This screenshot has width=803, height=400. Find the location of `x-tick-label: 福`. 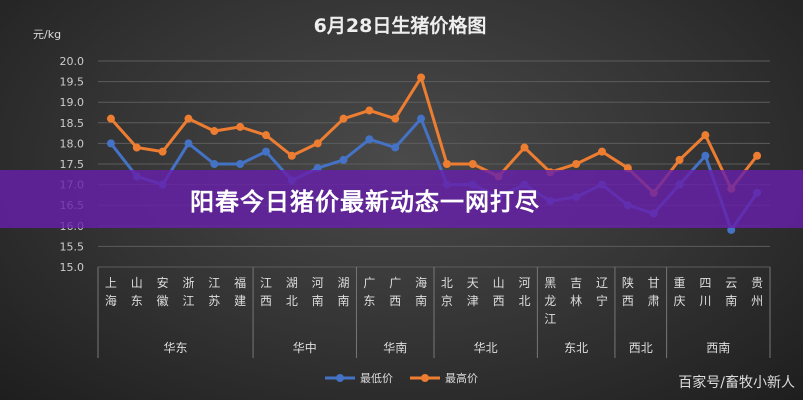

x-tick-label: 福 is located at coordinates (240, 282).